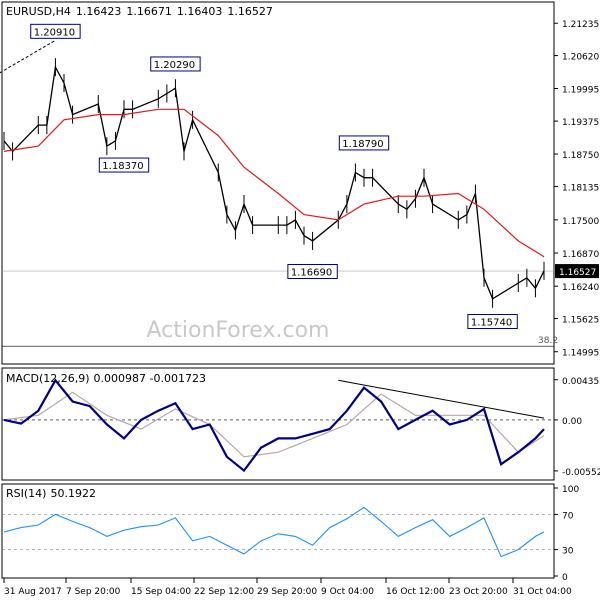 This screenshot has height=604, width=600. What do you see at coordinates (441, 399) in the screenshot?
I see `macd-trendline` at bounding box center [441, 399].